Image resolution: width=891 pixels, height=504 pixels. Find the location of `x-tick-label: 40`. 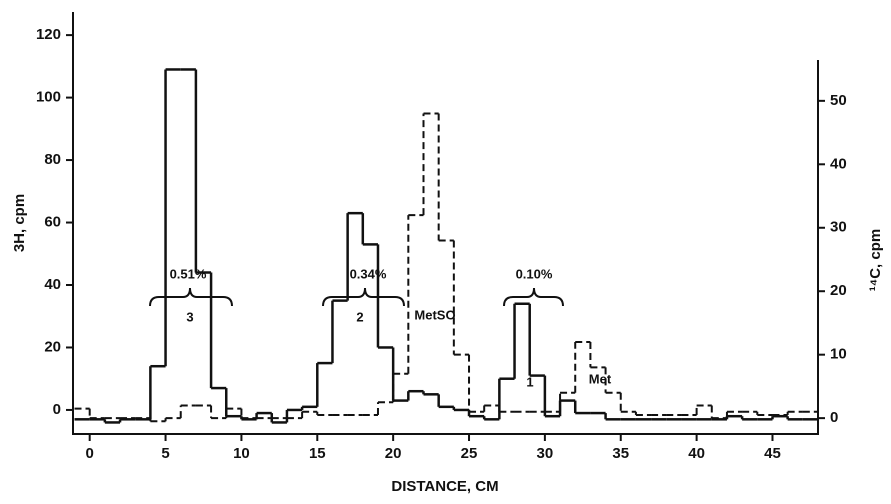

x-tick-label: 40 is located at coordinates (696, 453).